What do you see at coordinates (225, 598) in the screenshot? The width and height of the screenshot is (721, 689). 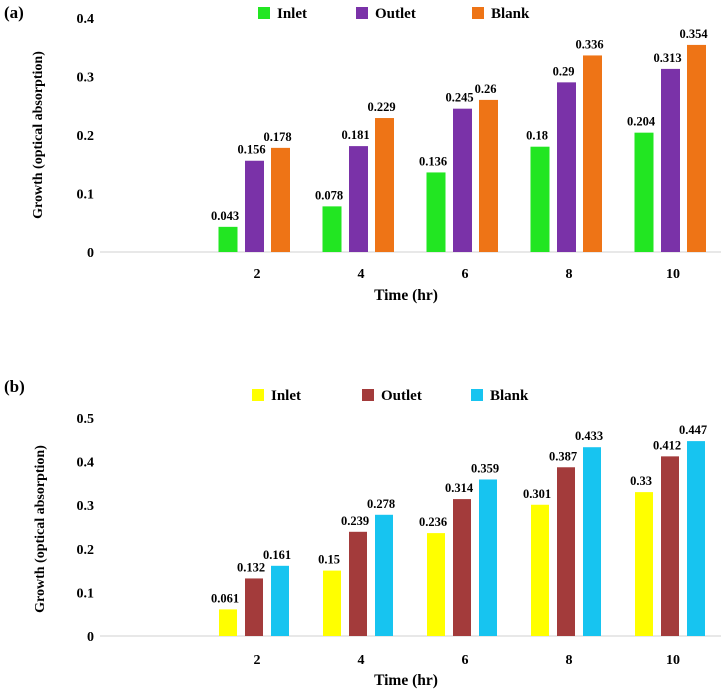 I see `data-label: 0.061` at bounding box center [225, 598].